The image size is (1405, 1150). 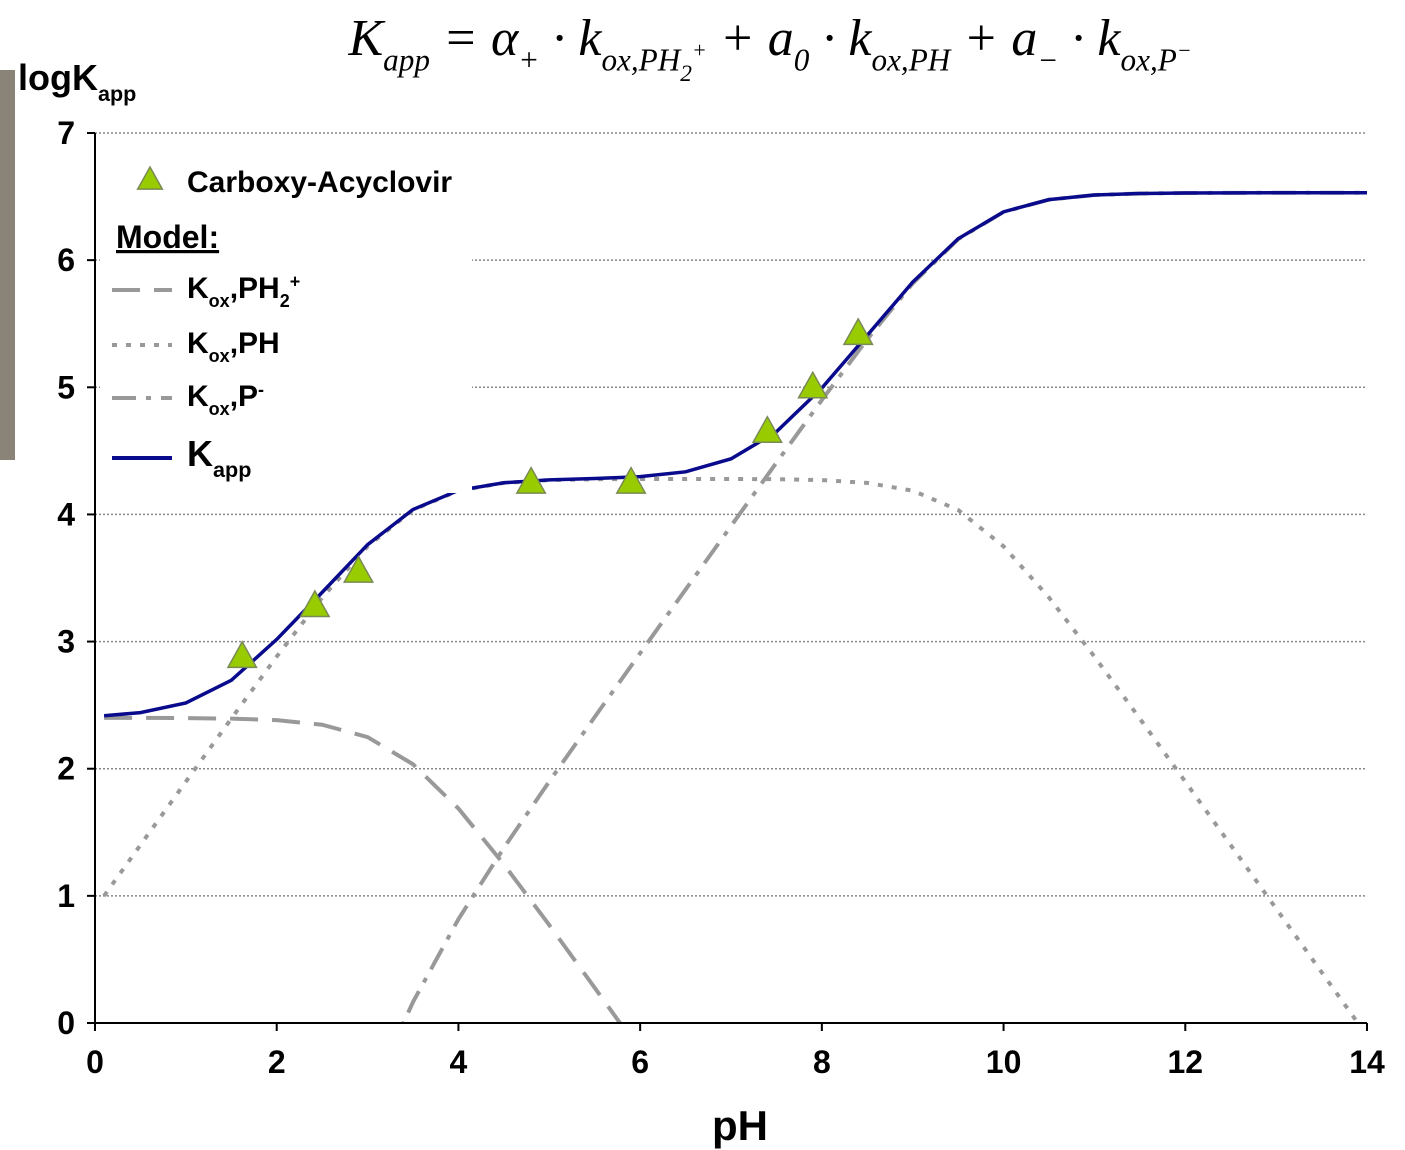 What do you see at coordinates (58, 77) in the screenshot?
I see `text-part: logK` at bounding box center [58, 77].